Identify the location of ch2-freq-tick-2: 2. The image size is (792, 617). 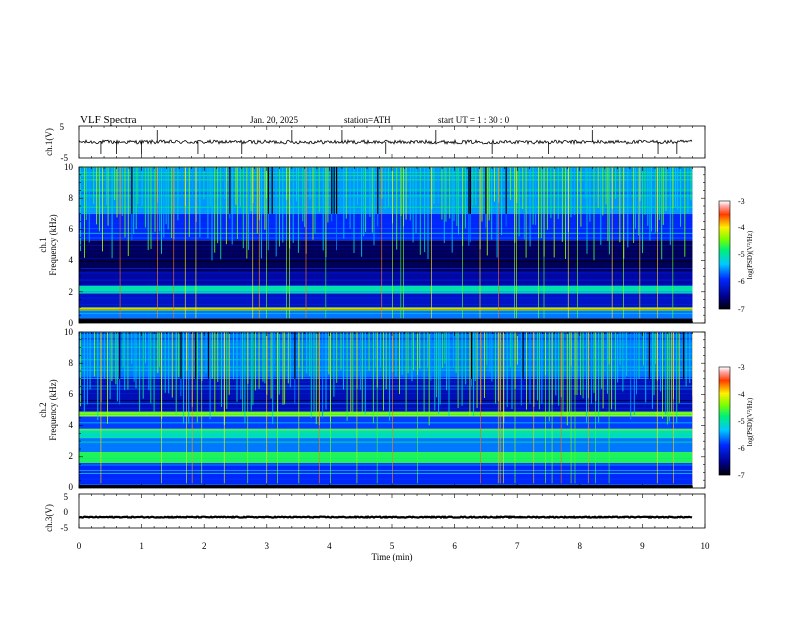
(71, 456).